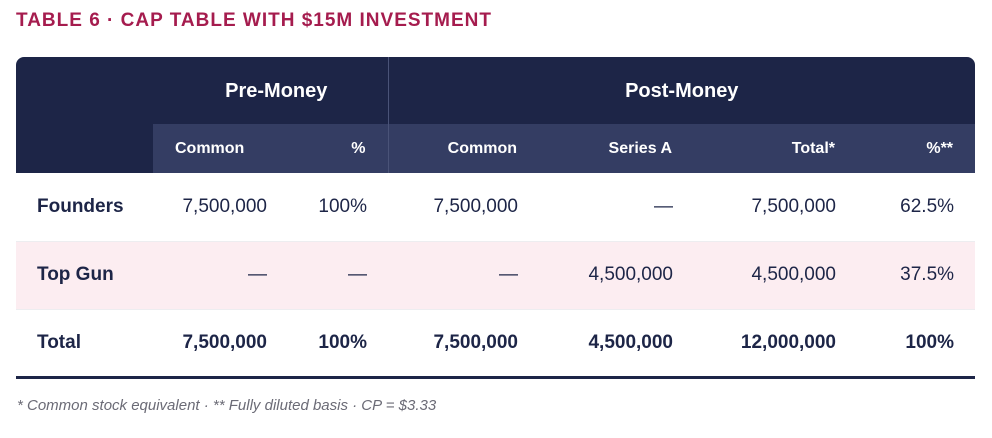 Image resolution: width=992 pixels, height=438 pixels. What do you see at coordinates (84, 148) in the screenshot?
I see `header-corner-sub` at bounding box center [84, 148].